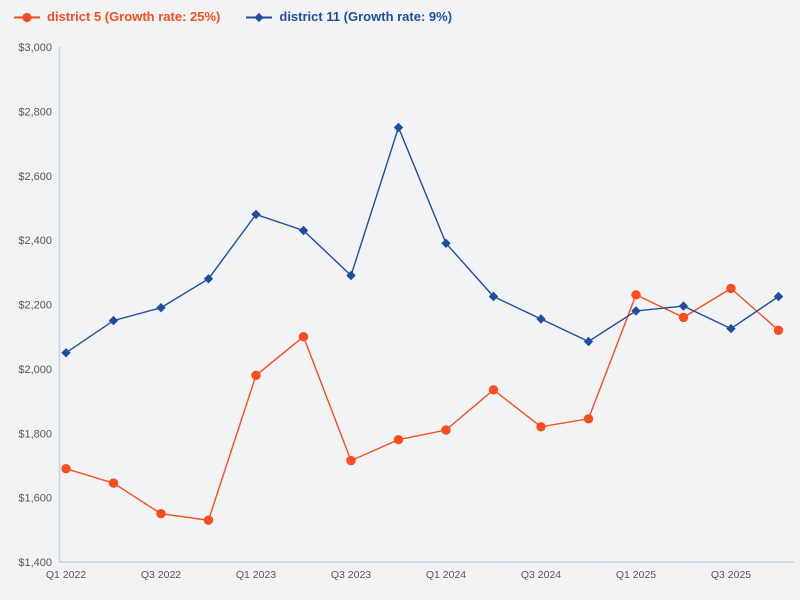 The image size is (800, 600). Describe the element at coordinates (35, 177) in the screenshot. I see `y-tick-label: $2,600` at that location.